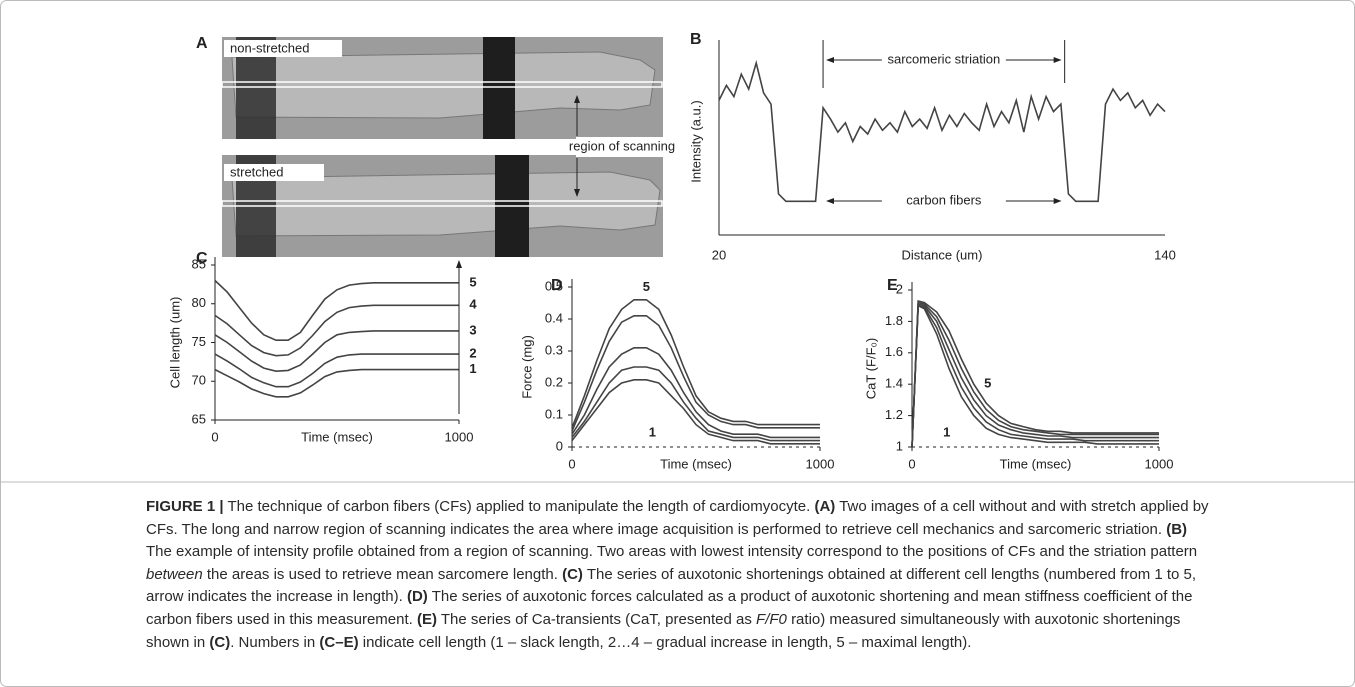 This screenshot has height=687, width=1355. I want to click on panel-letter: A, so click(202, 43).